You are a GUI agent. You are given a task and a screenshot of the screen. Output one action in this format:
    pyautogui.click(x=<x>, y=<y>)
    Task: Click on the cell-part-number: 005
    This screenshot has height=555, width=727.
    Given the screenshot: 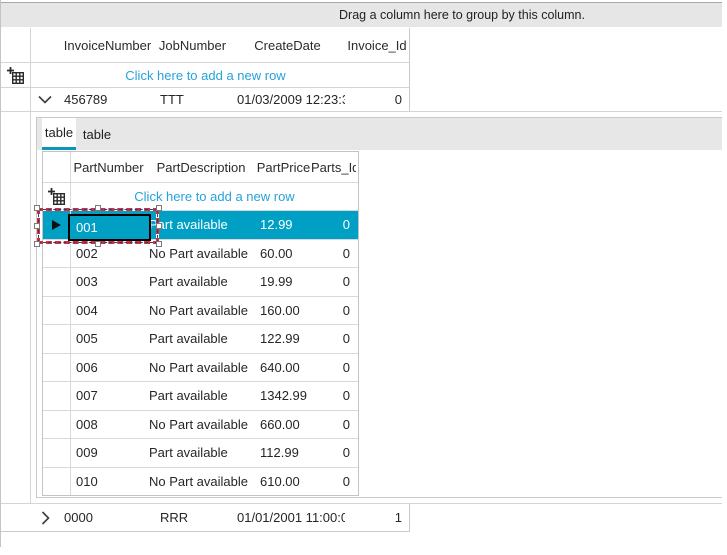 What is the action you would take?
    pyautogui.click(x=87, y=339)
    